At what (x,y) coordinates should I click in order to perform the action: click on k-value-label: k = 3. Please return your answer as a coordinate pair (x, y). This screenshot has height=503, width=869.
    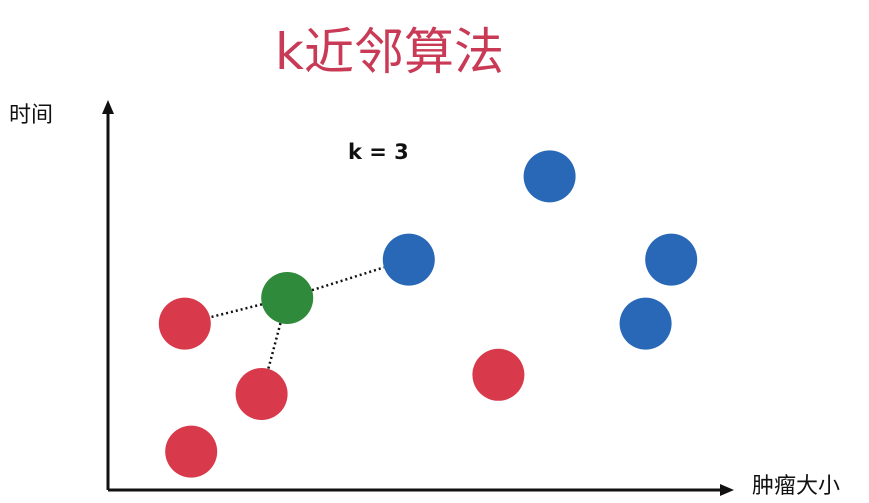
    Looking at the image, I should click on (378, 152).